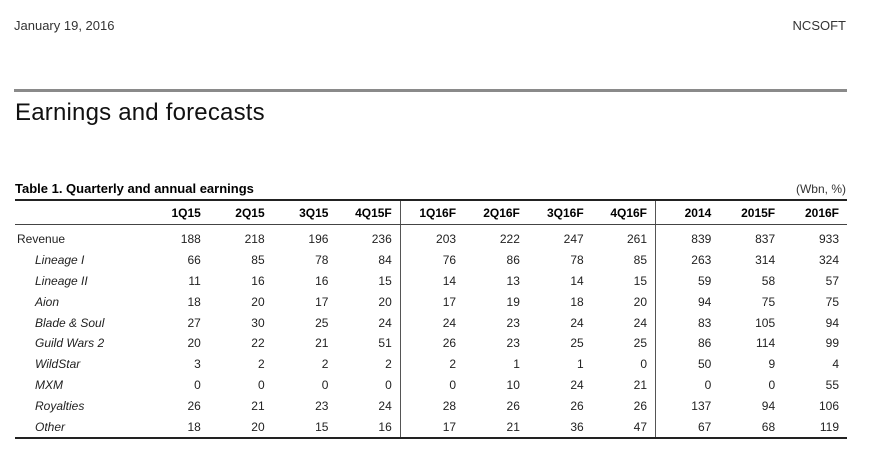  I want to click on table-cell: 51, so click(368, 343).